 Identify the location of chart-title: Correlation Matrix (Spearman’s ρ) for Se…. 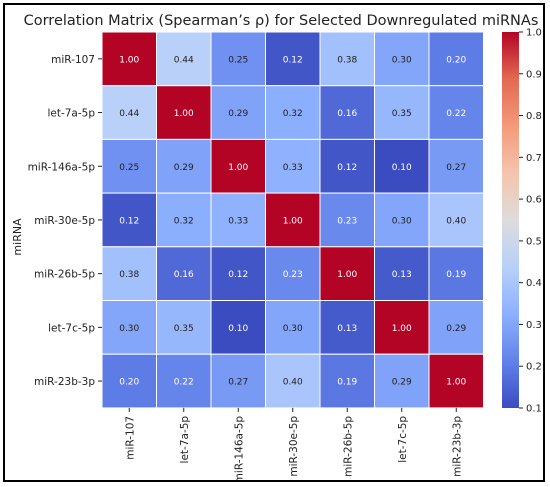
(281, 21).